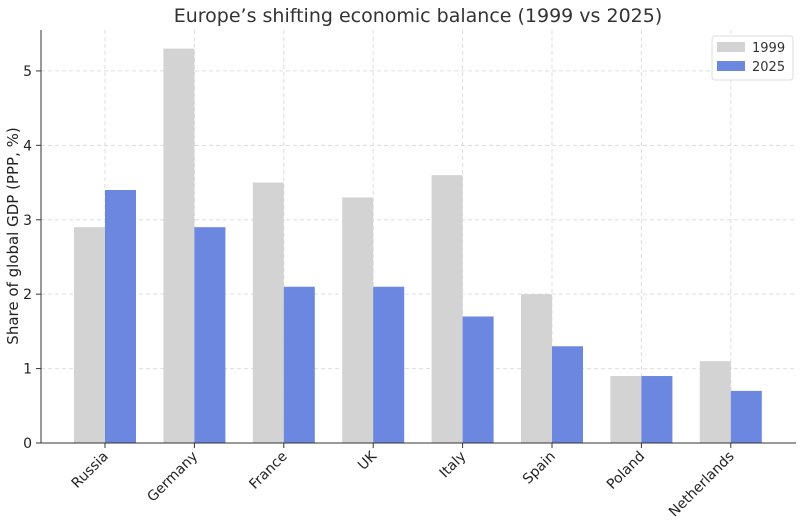 This screenshot has width=800, height=529. Describe the element at coordinates (179, 245) in the screenshot. I see `bar-1999-germany` at that location.